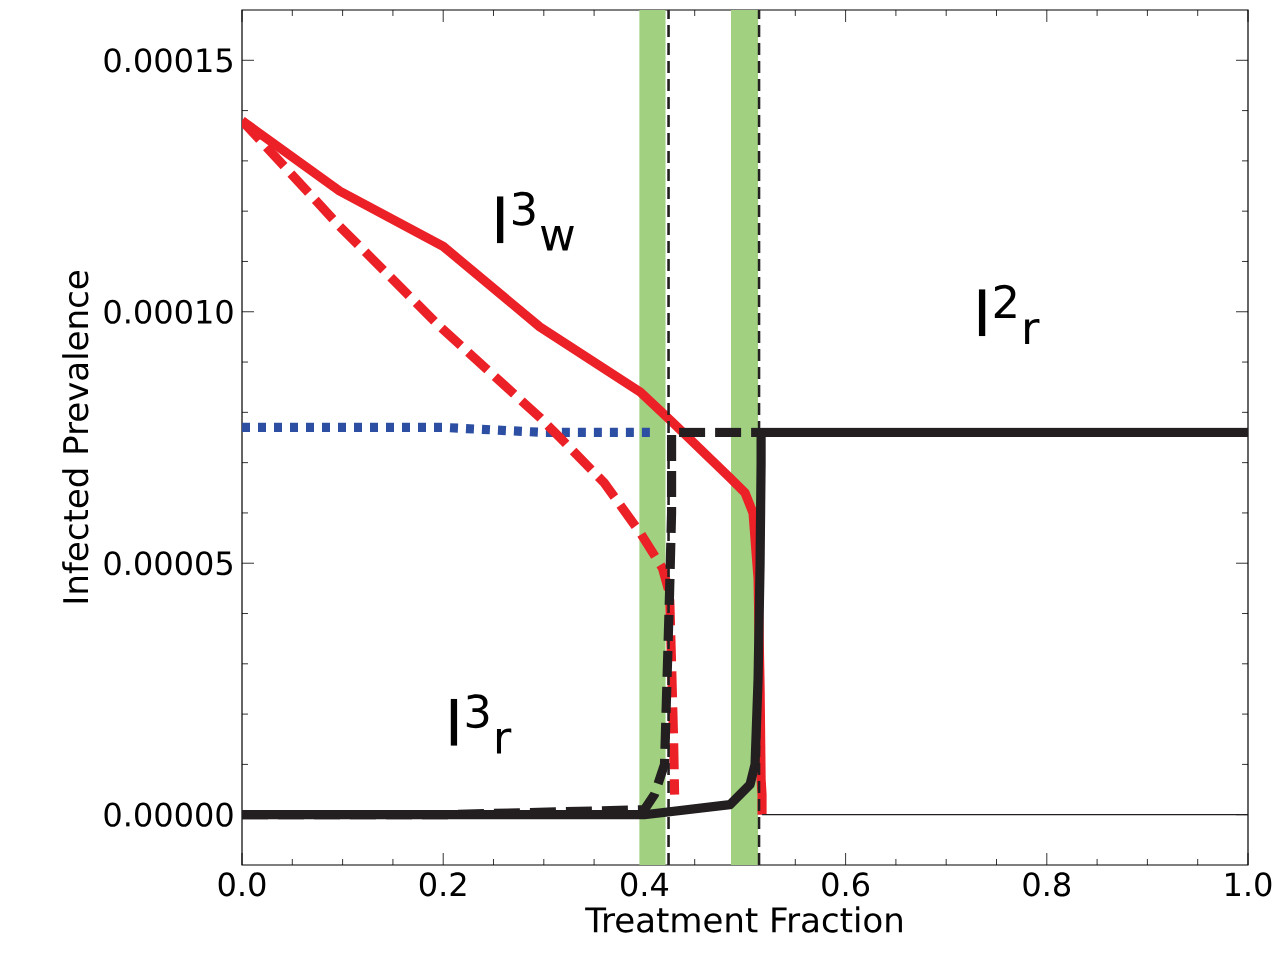  What do you see at coordinates (242, 884) in the screenshot?
I see `x-tick-label: 0.0` at bounding box center [242, 884].